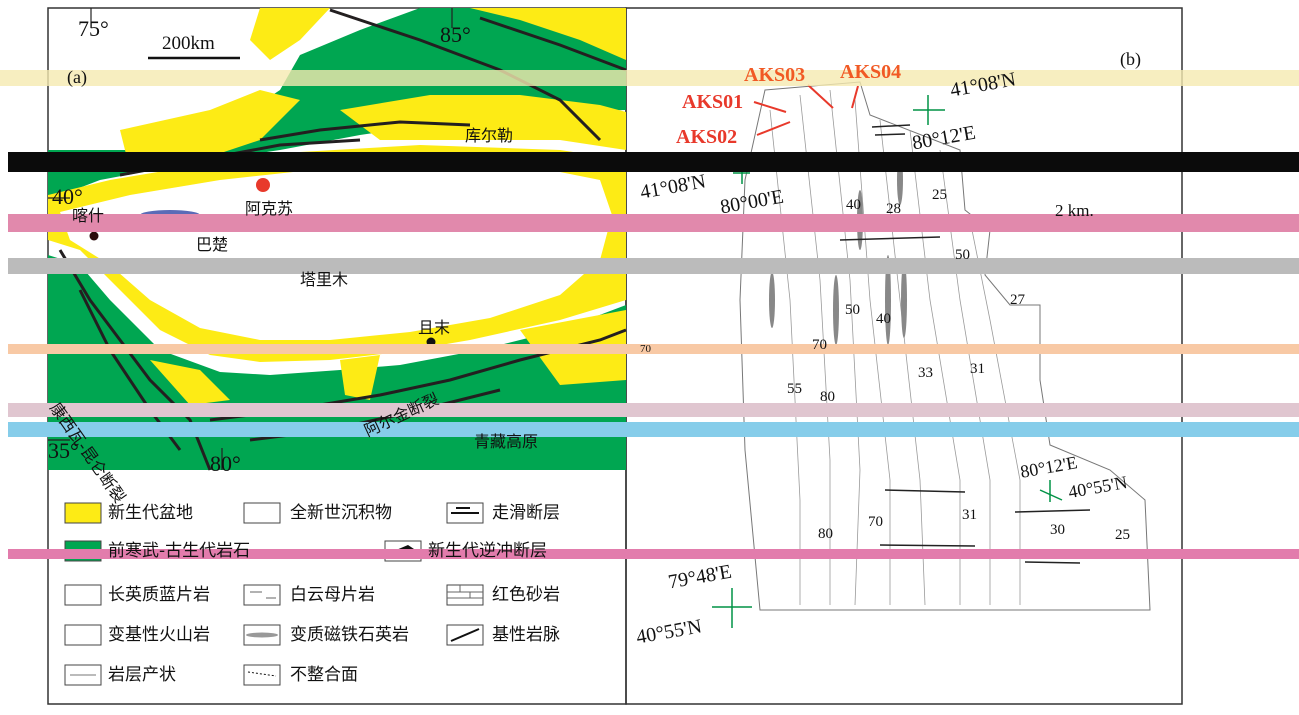 The width and height of the screenshot is (1299, 715). Describe the element at coordinates (775, 75) in the screenshot. I see `sample-aks03-label: AKS03` at that location.